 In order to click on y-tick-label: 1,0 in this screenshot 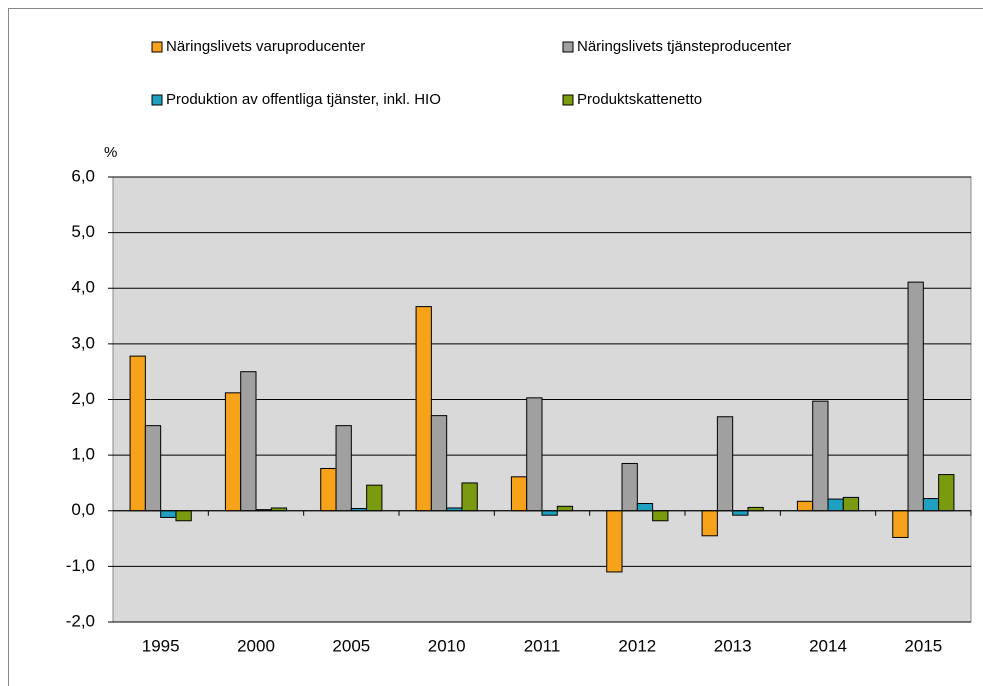, I will do `click(83, 454)`.